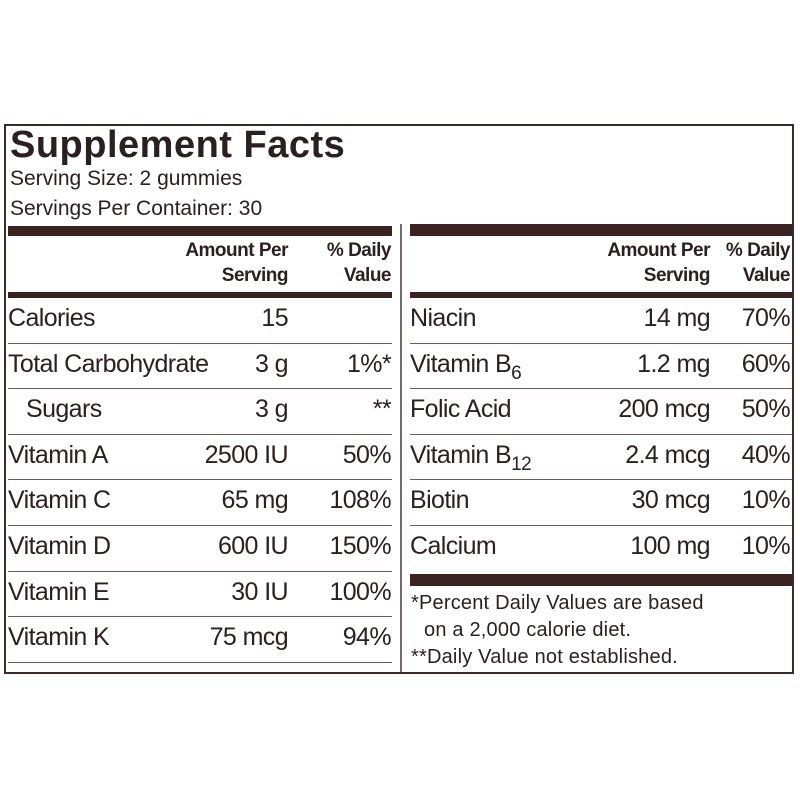 Image resolution: width=800 pixels, height=800 pixels. I want to click on servings-per-container: Servings Per Container: 30, so click(136, 208).